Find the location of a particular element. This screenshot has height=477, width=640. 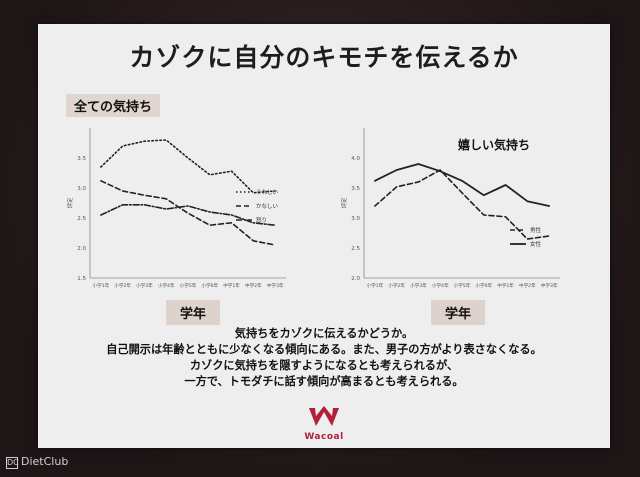

dc-logo-icon: DC is located at coordinates (12, 463).